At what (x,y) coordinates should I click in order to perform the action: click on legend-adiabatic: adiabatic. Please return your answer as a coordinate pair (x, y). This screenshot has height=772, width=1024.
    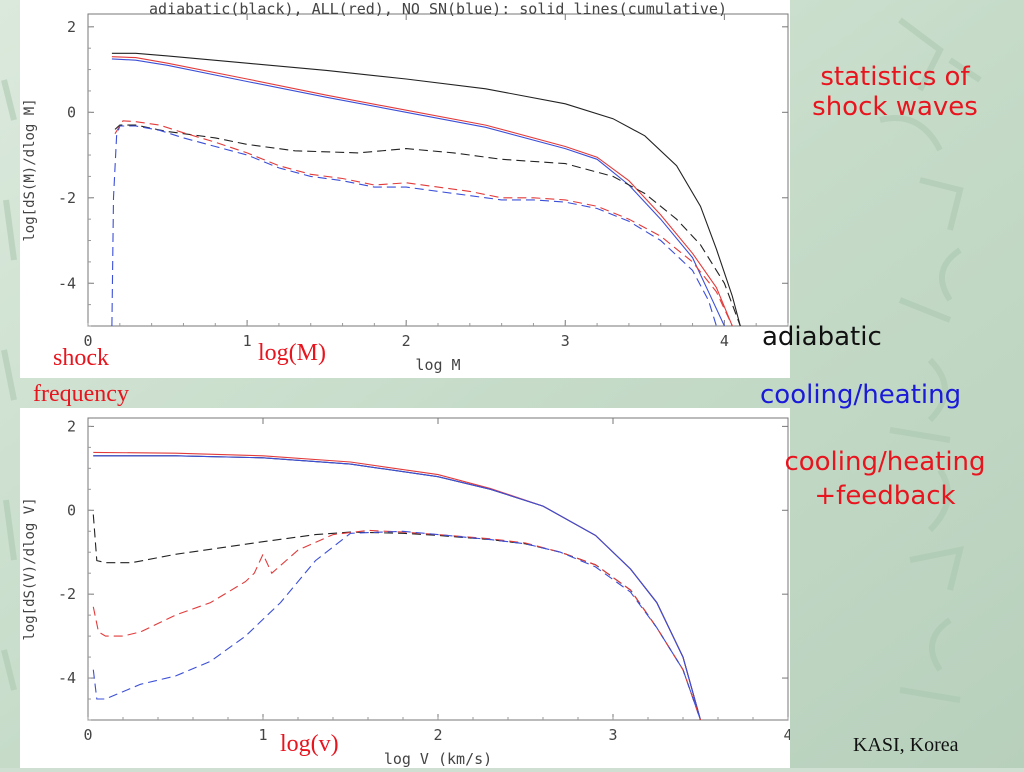
    Looking at the image, I should click on (822, 337).